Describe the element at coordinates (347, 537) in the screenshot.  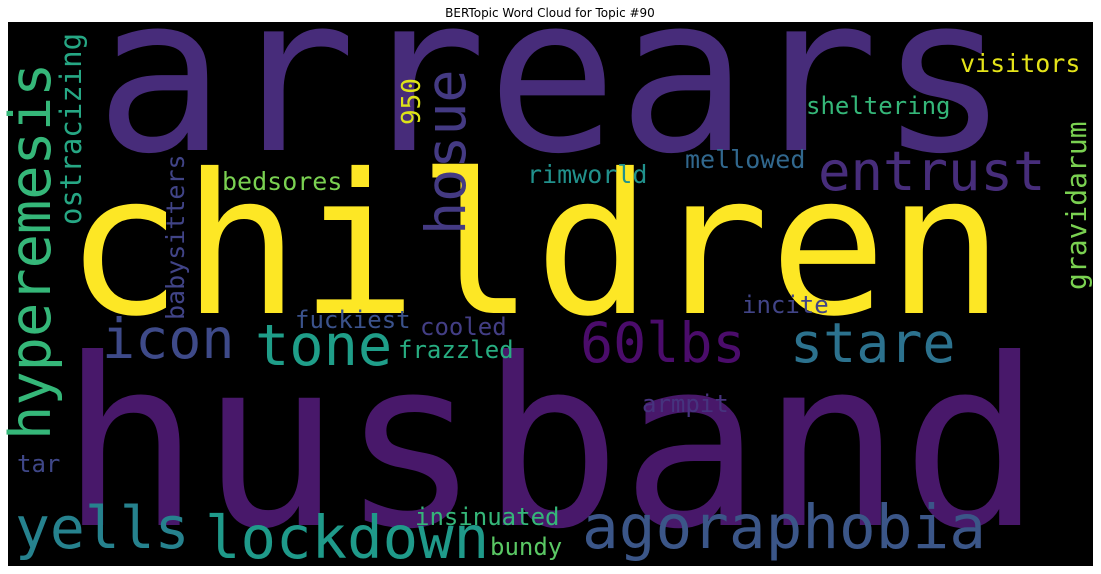
I see `word: lockdown` at that location.